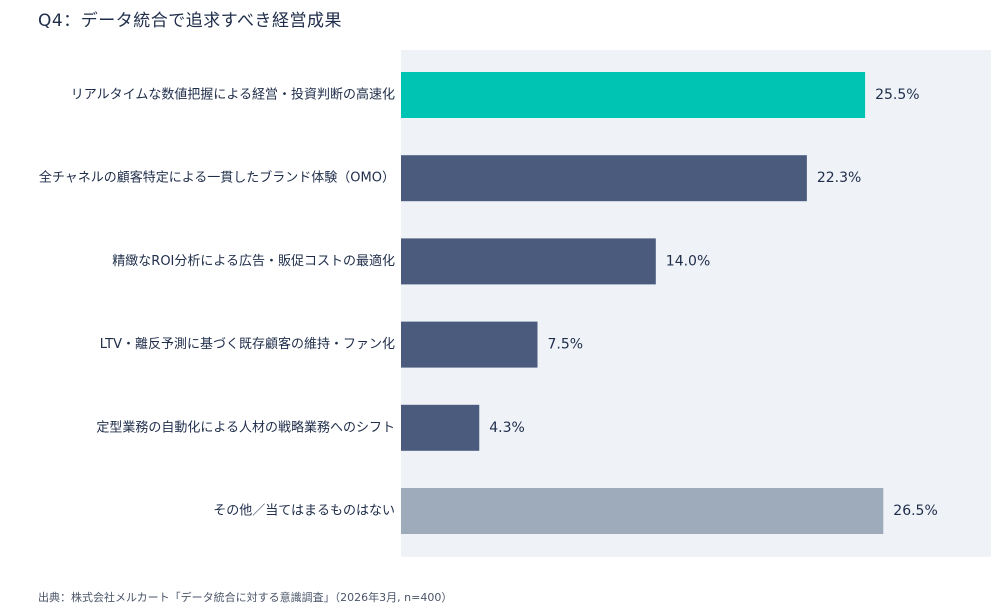 This screenshot has width=1000, height=613. What do you see at coordinates (507, 428) in the screenshot?
I see `value-label-4: 4.3%` at bounding box center [507, 428].